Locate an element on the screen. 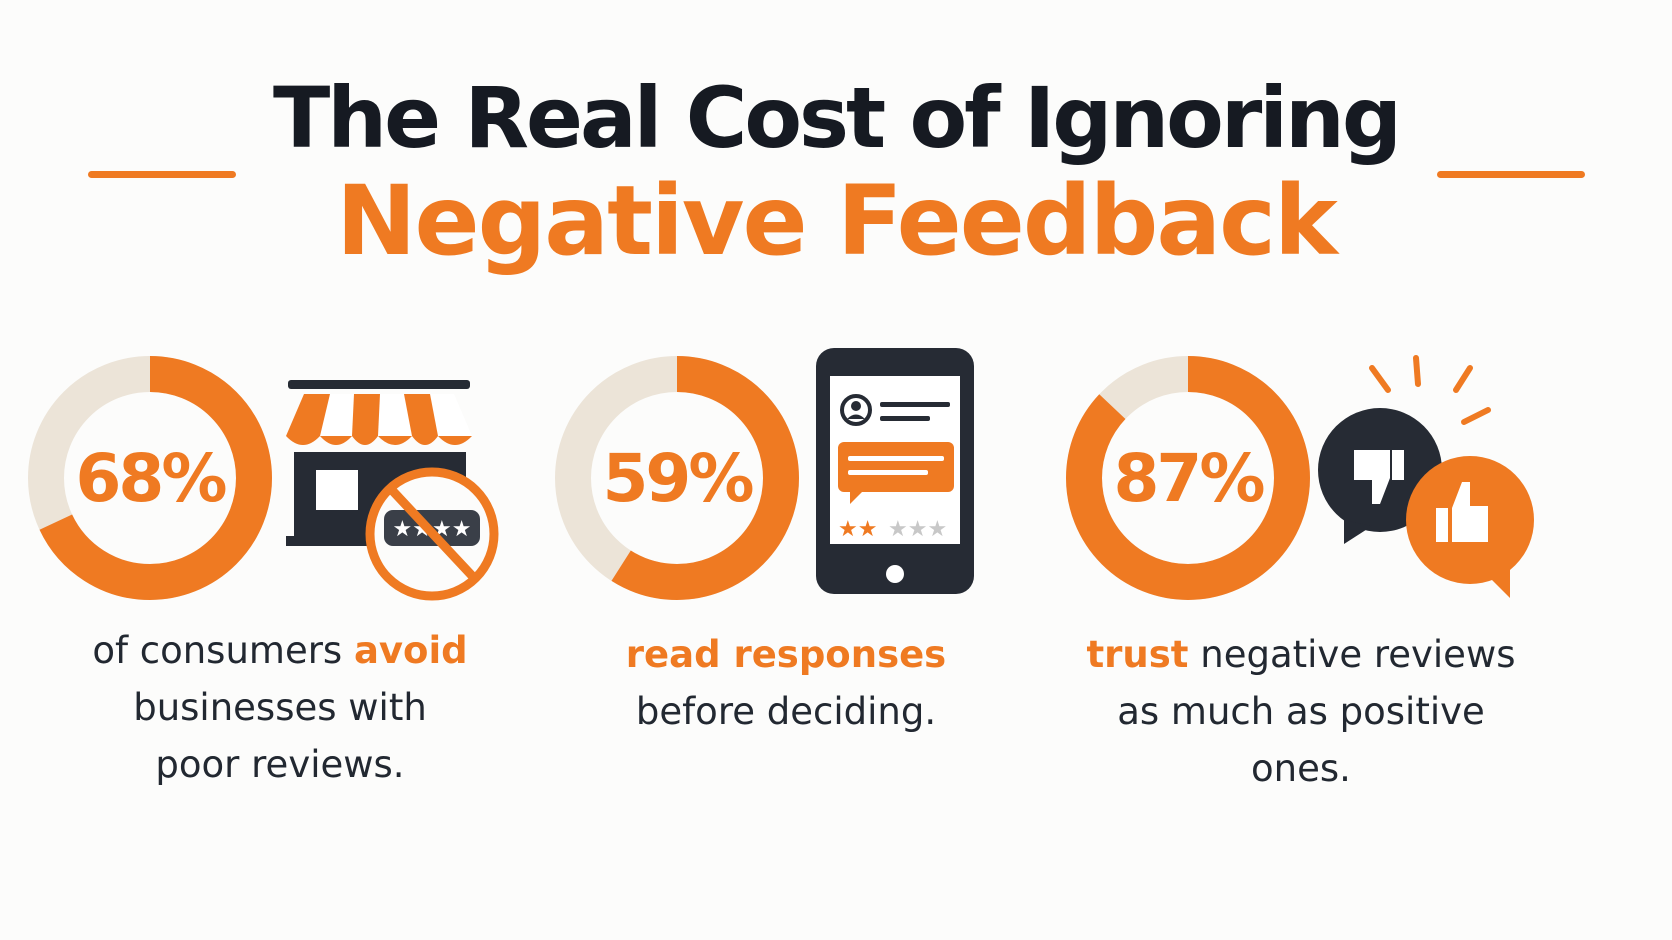  phone-review-response-icon: ★★ ★★★ is located at coordinates (895, 473).